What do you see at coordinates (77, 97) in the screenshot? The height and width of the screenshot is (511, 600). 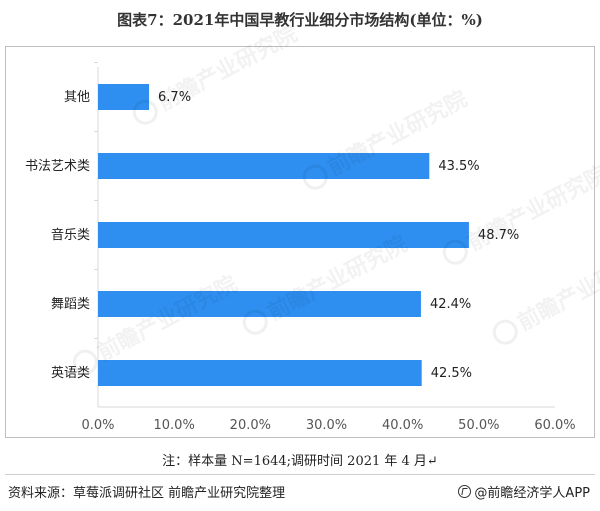 I see `category-label: 其他` at bounding box center [77, 97].